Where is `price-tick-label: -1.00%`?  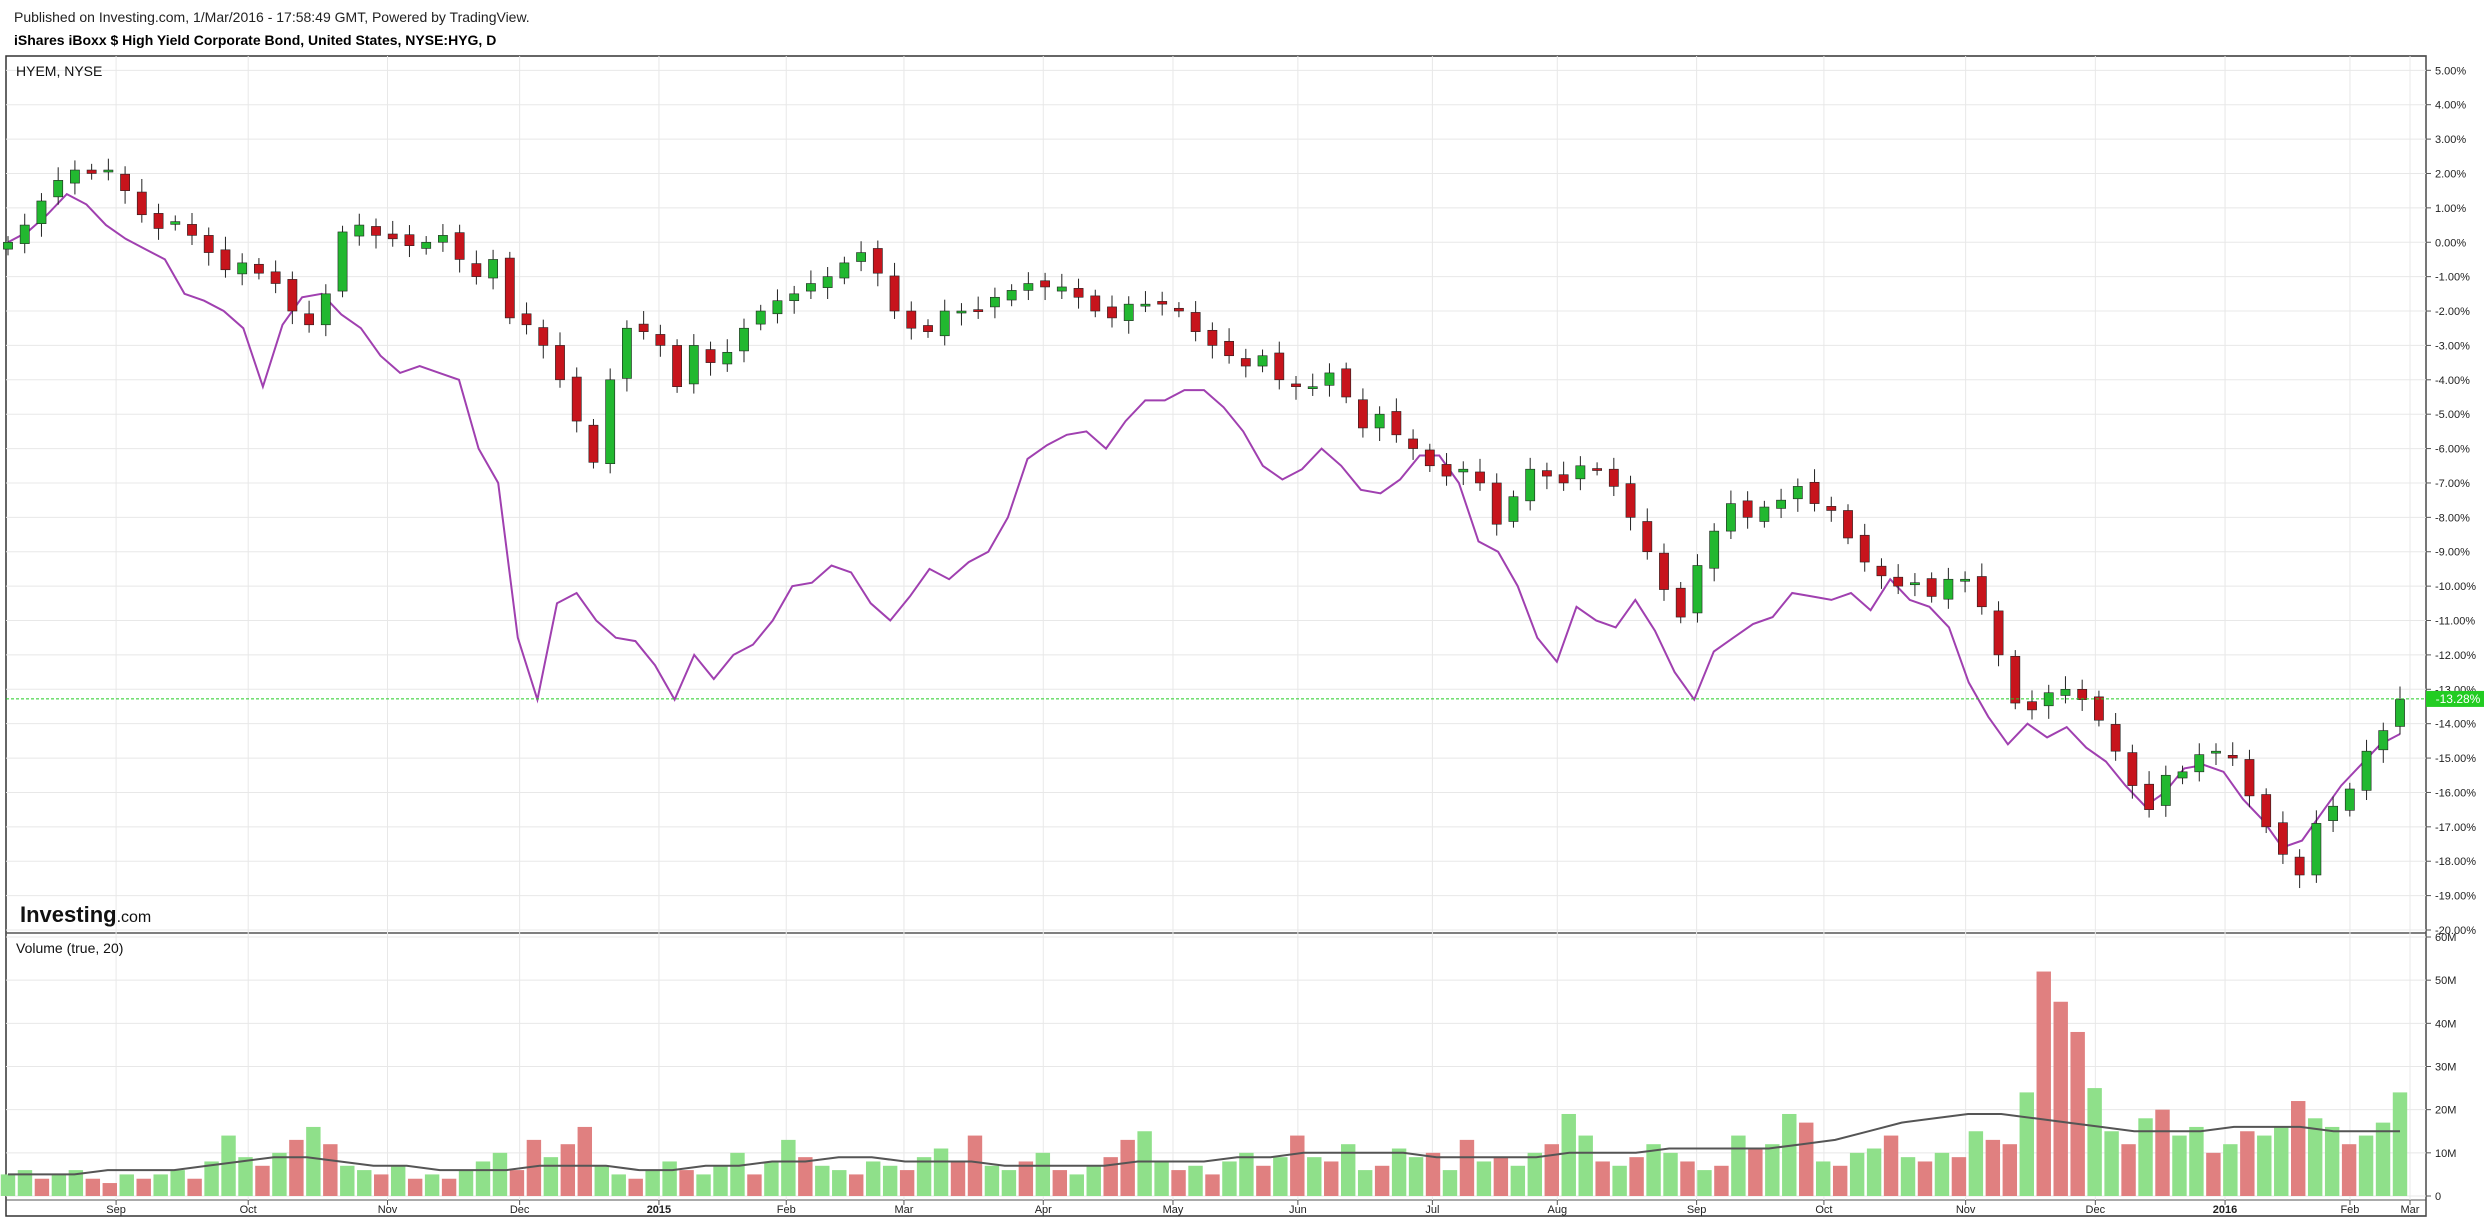
price-tick-label: -1.00% is located at coordinates (2452, 278).